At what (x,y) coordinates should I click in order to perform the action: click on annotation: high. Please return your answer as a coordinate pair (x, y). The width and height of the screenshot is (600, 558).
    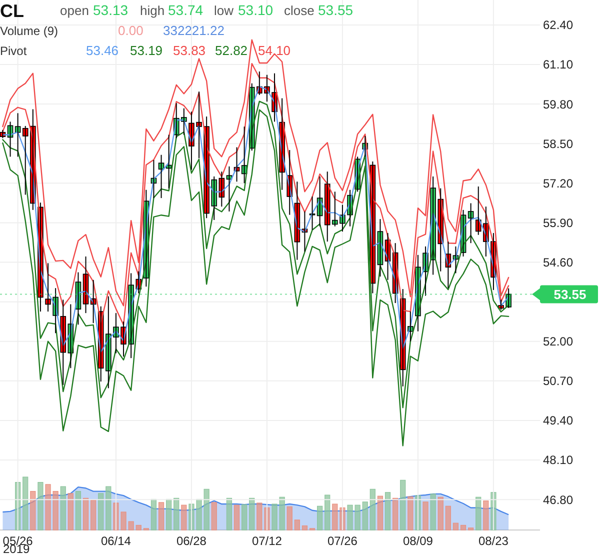
    Looking at the image, I should click on (152, 10).